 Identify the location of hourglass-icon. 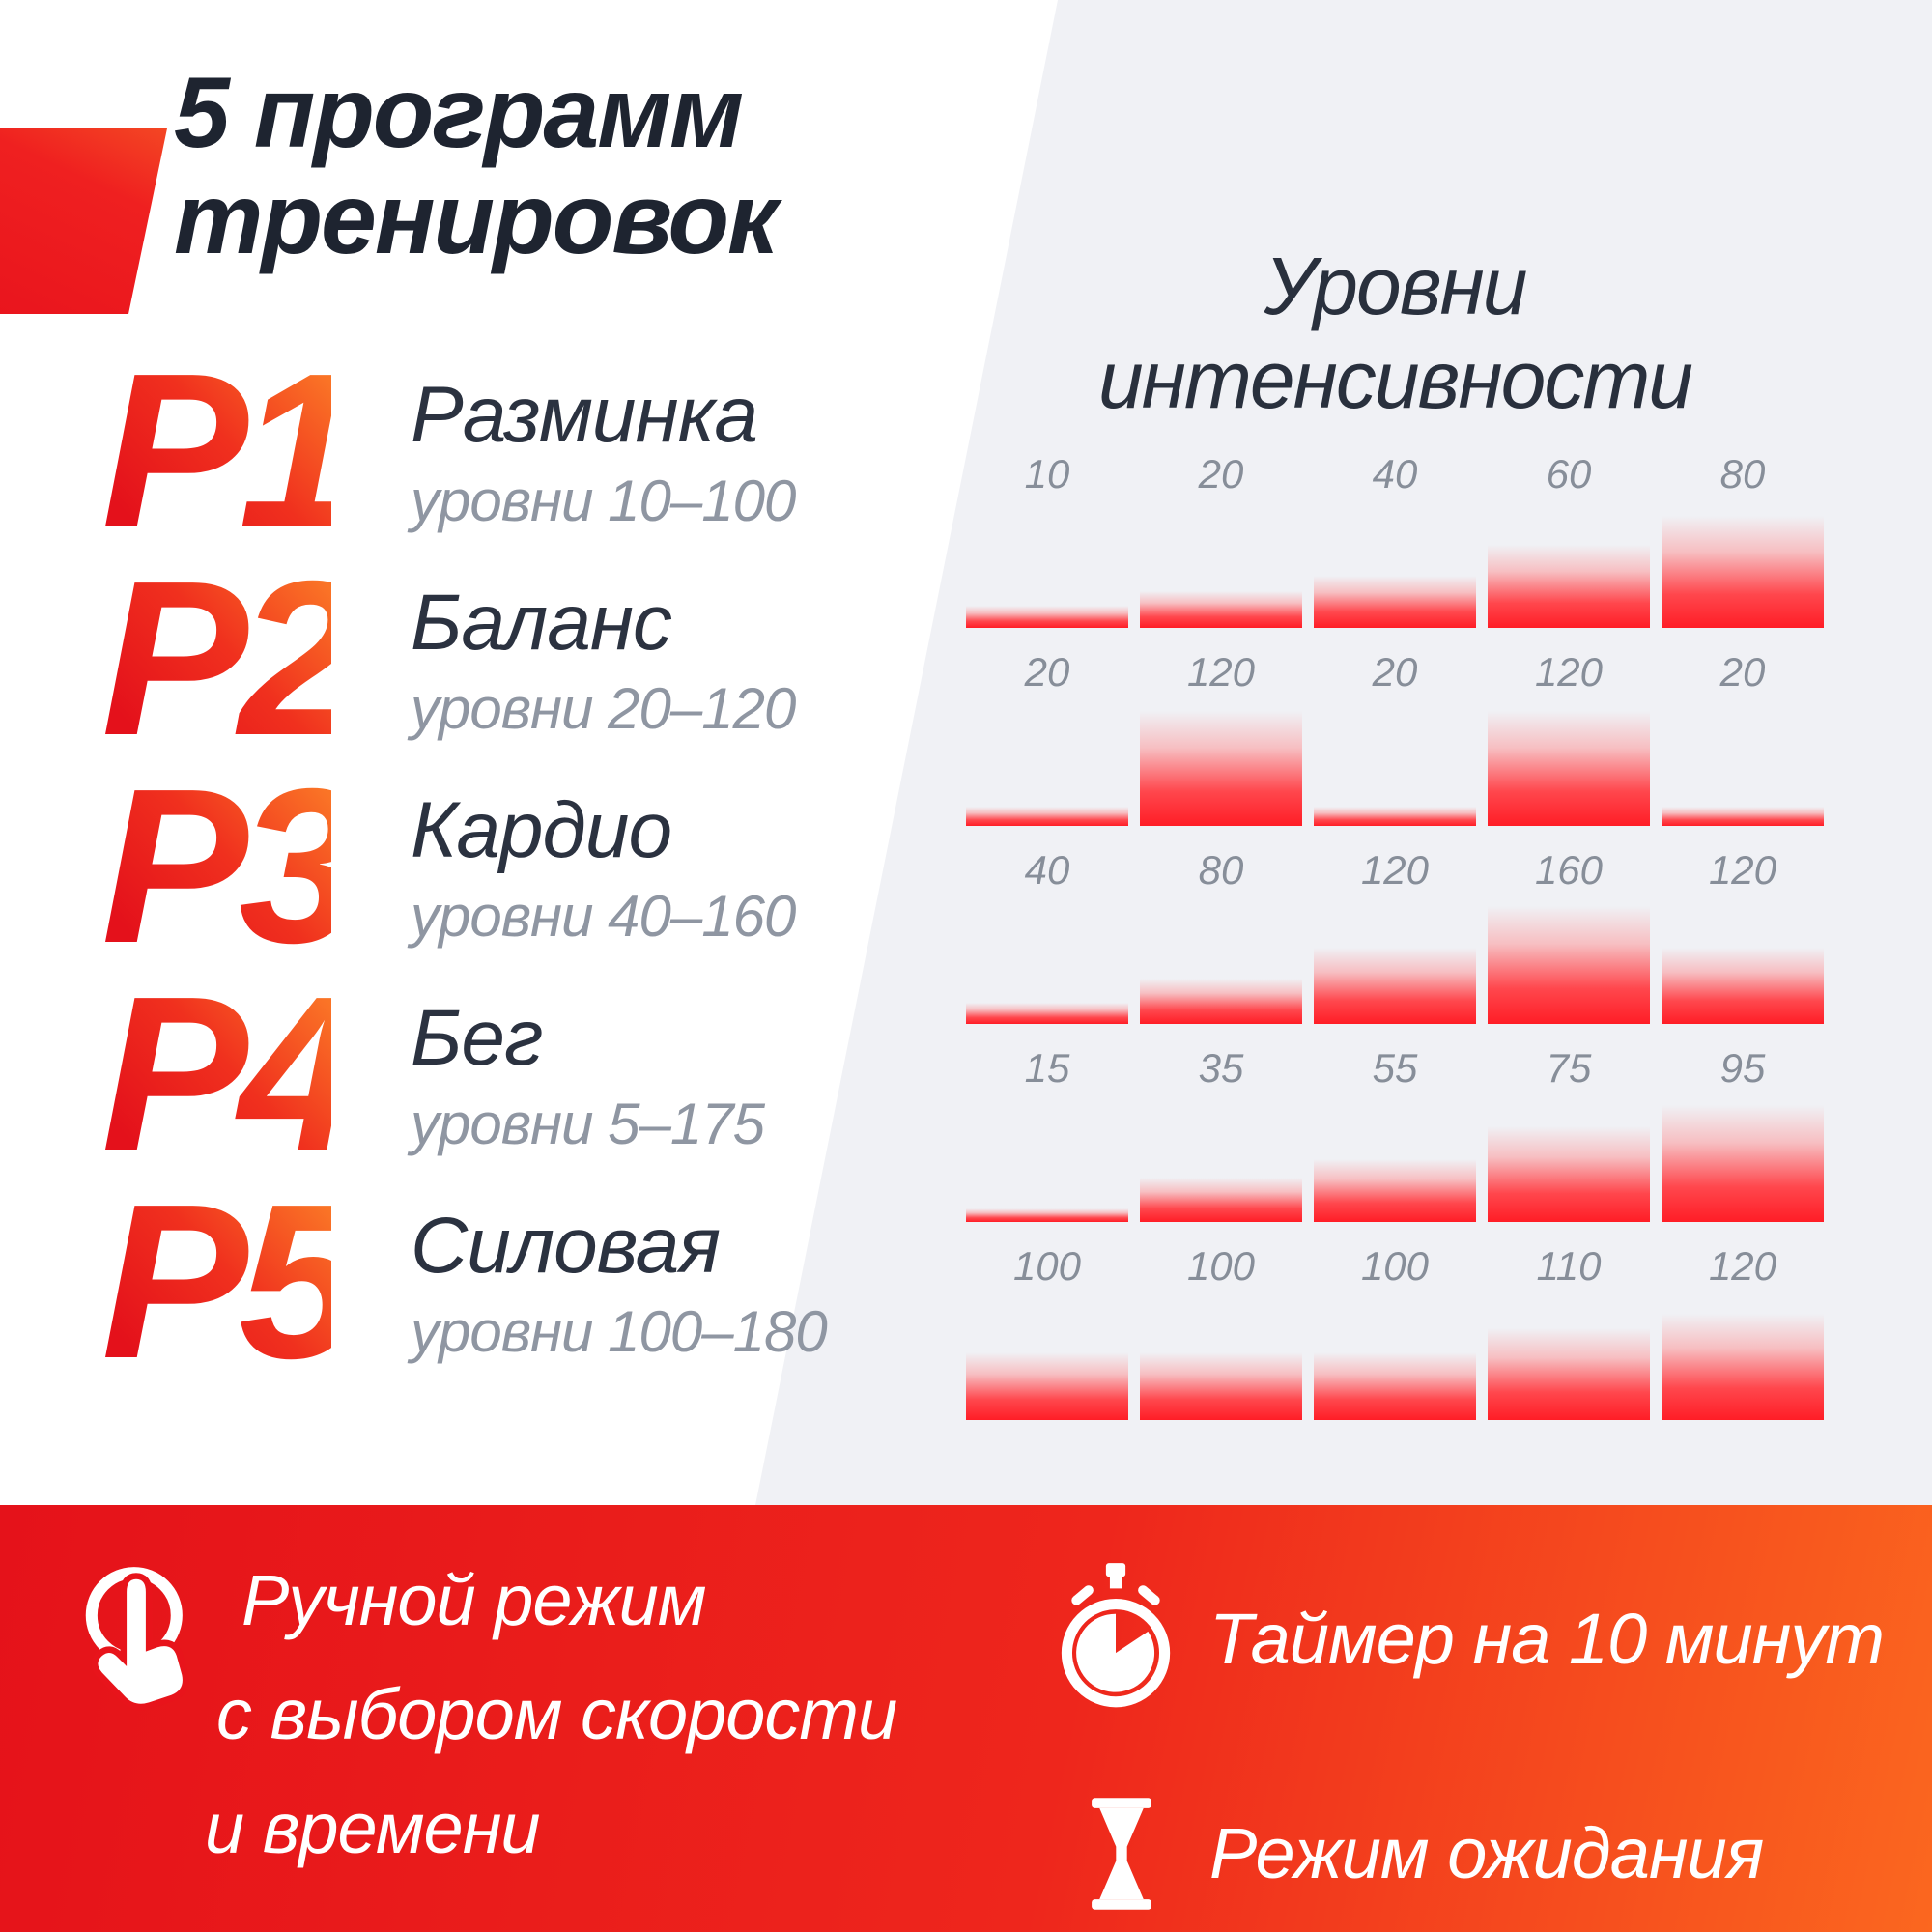
(1121, 1854).